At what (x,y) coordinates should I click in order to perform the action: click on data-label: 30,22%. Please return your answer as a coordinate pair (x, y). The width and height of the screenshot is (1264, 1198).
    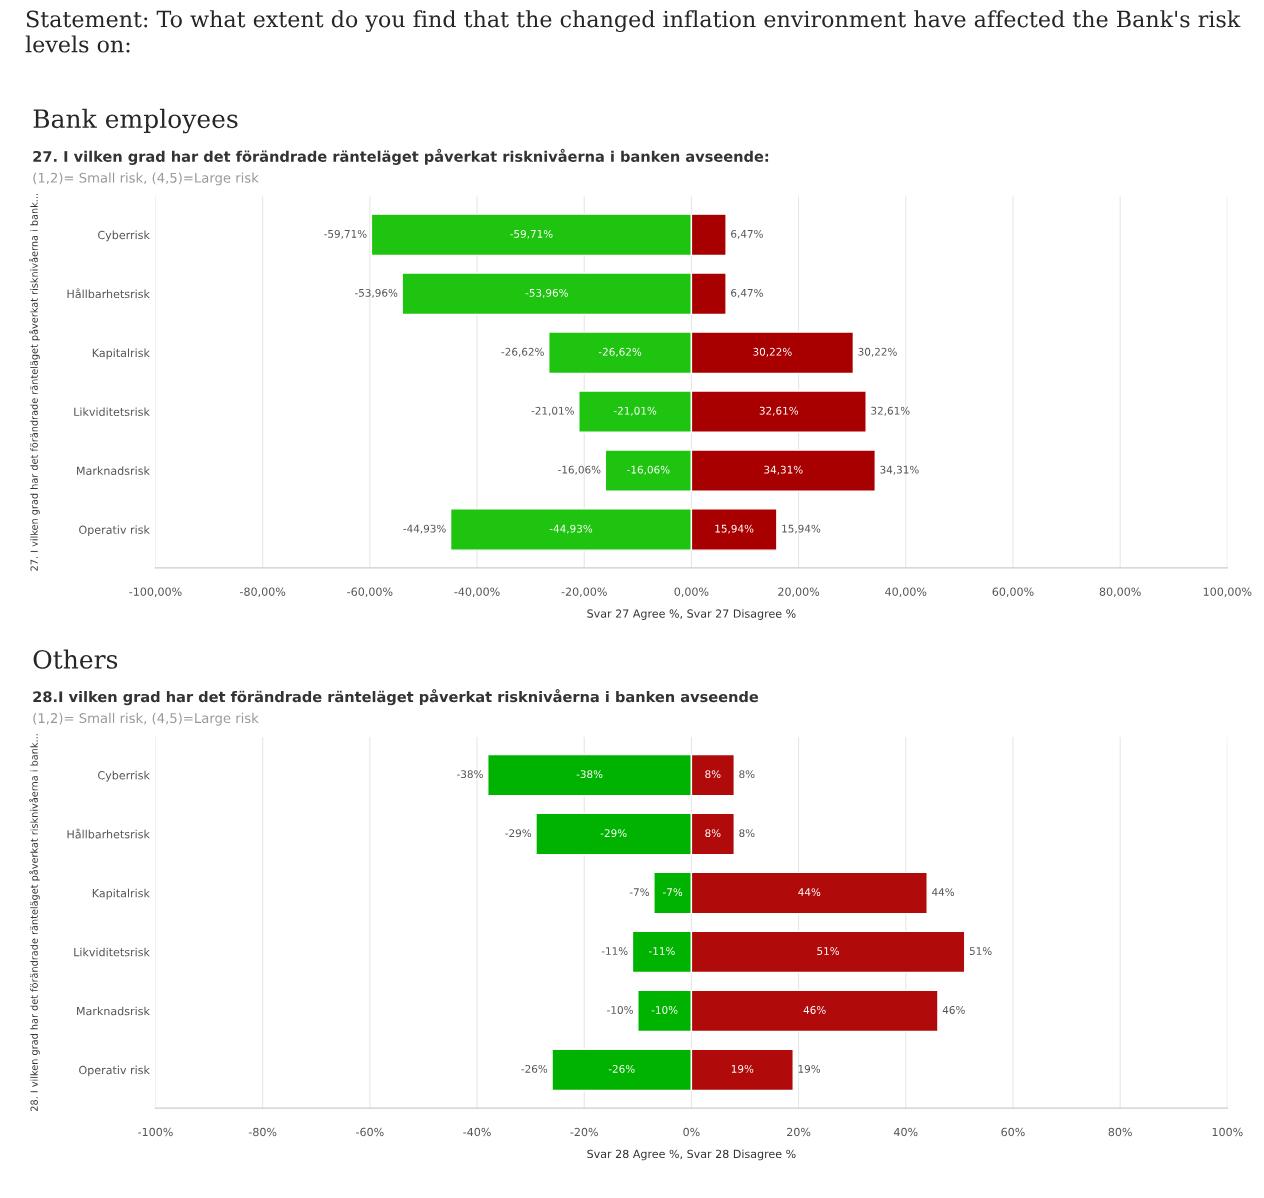
    Looking at the image, I should click on (877, 352).